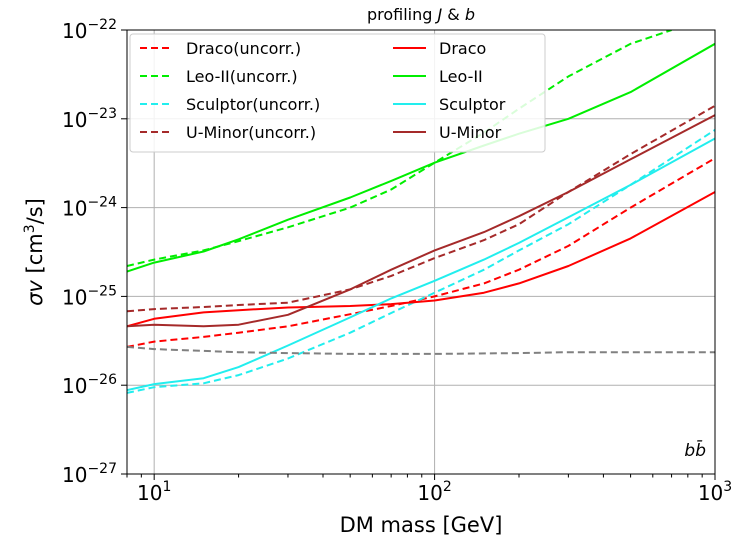 Image resolution: width=737 pixels, height=539 pixels. I want to click on y-axis-label: σv [cm3/s], so click(34, 252).